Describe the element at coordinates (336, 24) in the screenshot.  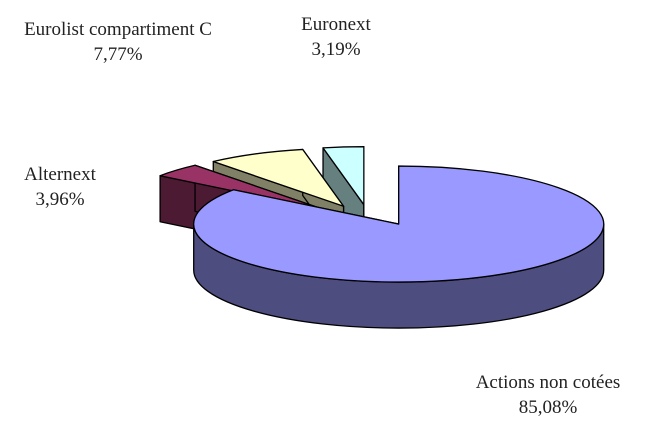
I see `category-label: Euronext` at that location.